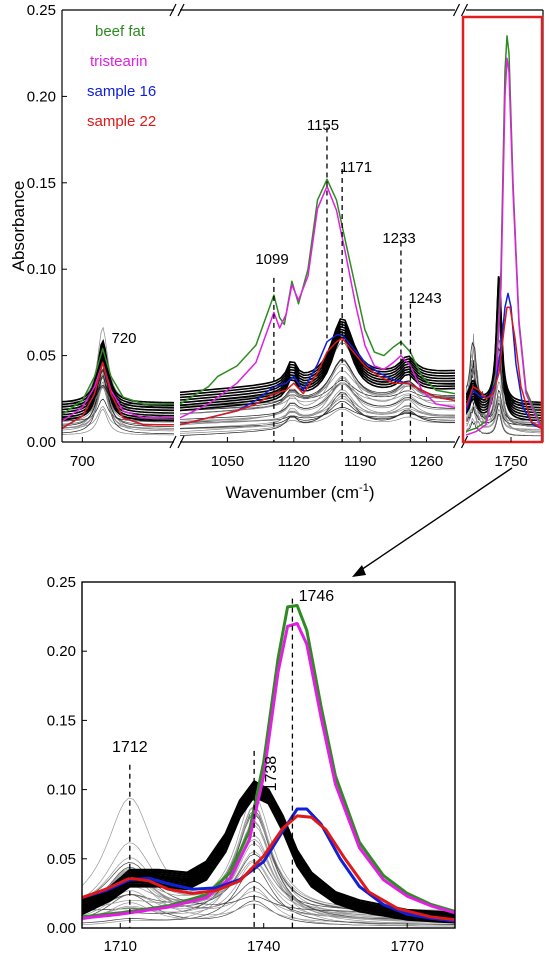 This screenshot has width=550, height=959. What do you see at coordinates (432, 522) in the screenshot?
I see `zoom-connector-arrow` at bounding box center [432, 522].